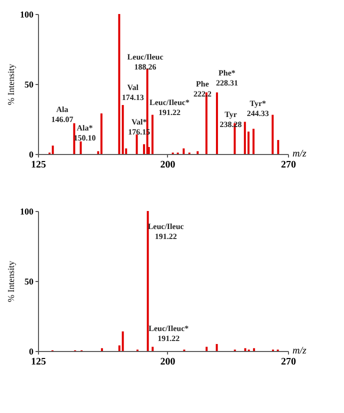  What do you see at coordinates (62, 114) in the screenshot?
I see `annotation: Ala 146.07` at bounding box center [62, 114].